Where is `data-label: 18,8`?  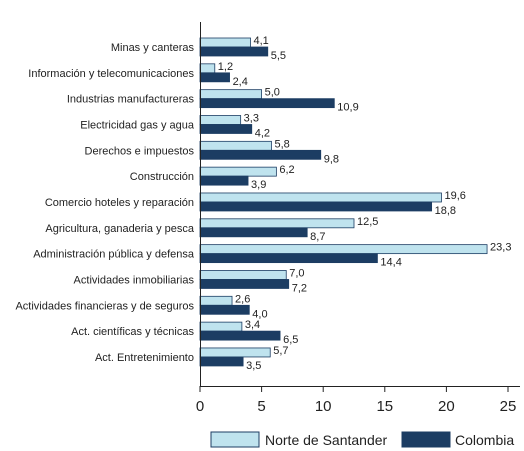 data-label: 18,8 is located at coordinates (445, 211).